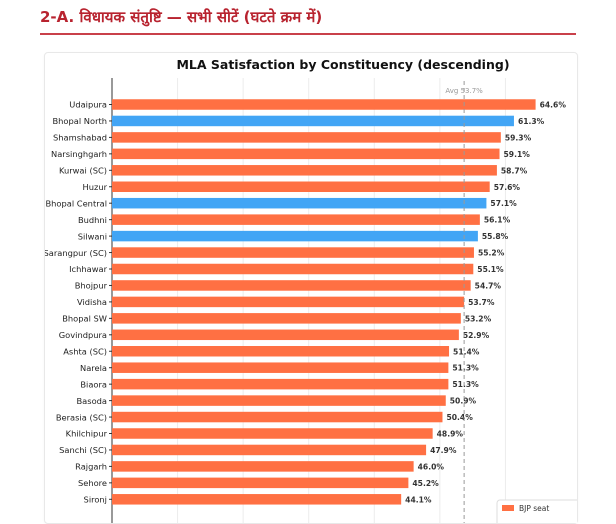  Describe the element at coordinates (84, 319) in the screenshot. I see `category-label: Bhopal SW` at that location.